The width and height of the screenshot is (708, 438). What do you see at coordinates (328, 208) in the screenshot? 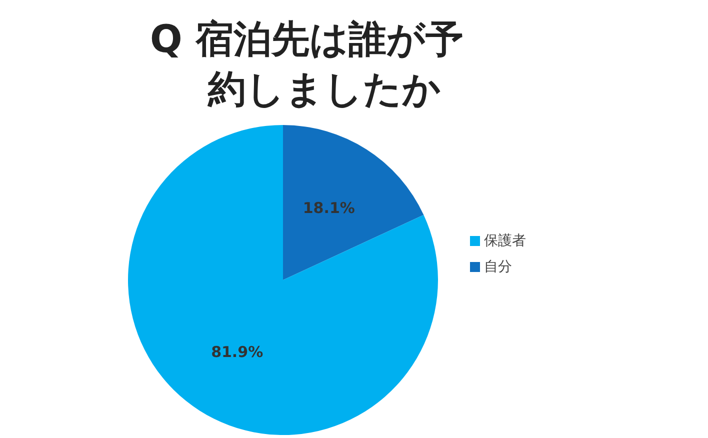
I see `data-label: 18.1%` at bounding box center [328, 208].